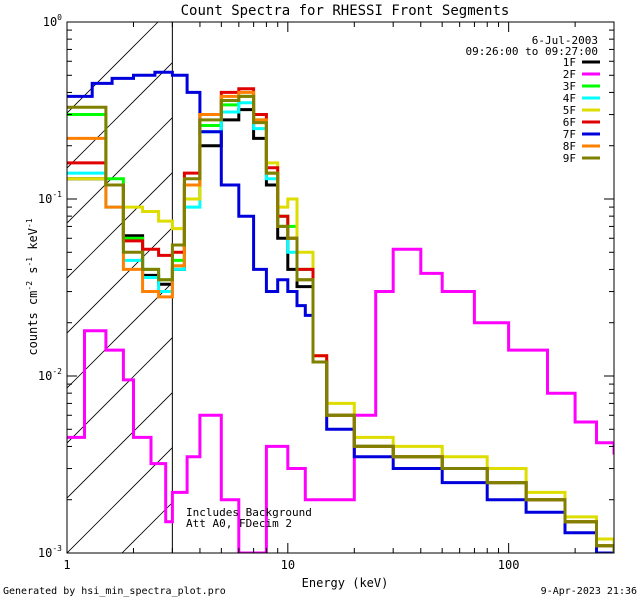  What do you see at coordinates (239, 523) in the screenshot?
I see `annotation-attenuator: Att A0, FDecim 2` at bounding box center [239, 523].